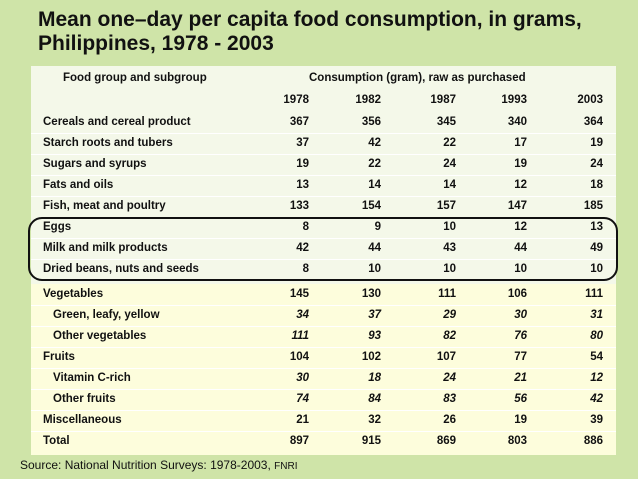 The image size is (638, 479). Describe the element at coordinates (443, 100) in the screenshot. I see `year-header: 1987` at that location.